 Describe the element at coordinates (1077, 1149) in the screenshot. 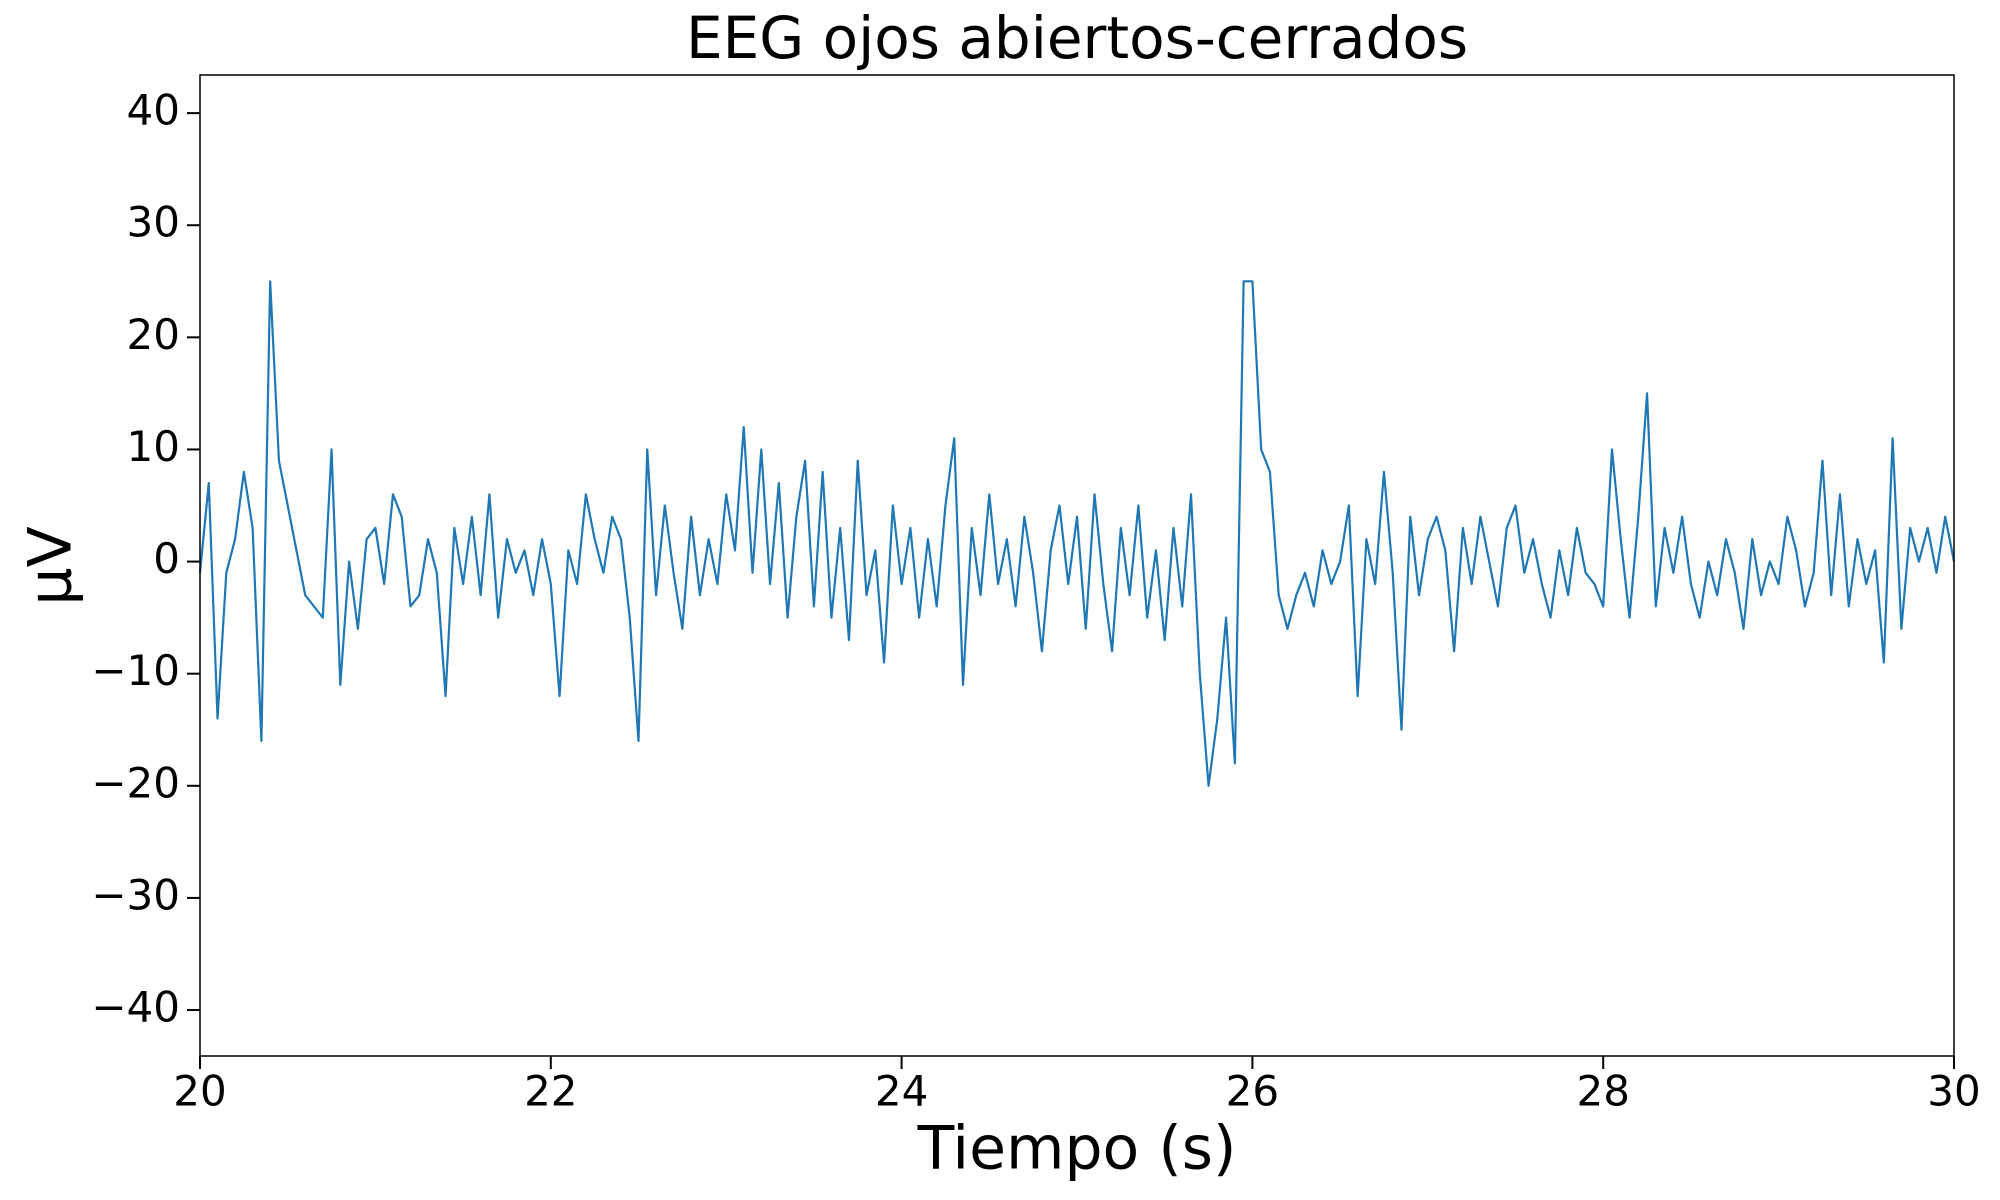

I see `x-axis-label: Tiempo (s)` at that location.